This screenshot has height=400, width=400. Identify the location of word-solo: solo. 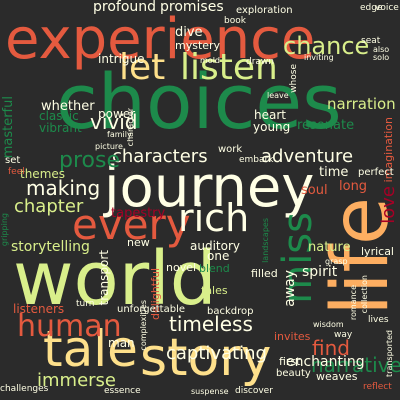
(381, 57).